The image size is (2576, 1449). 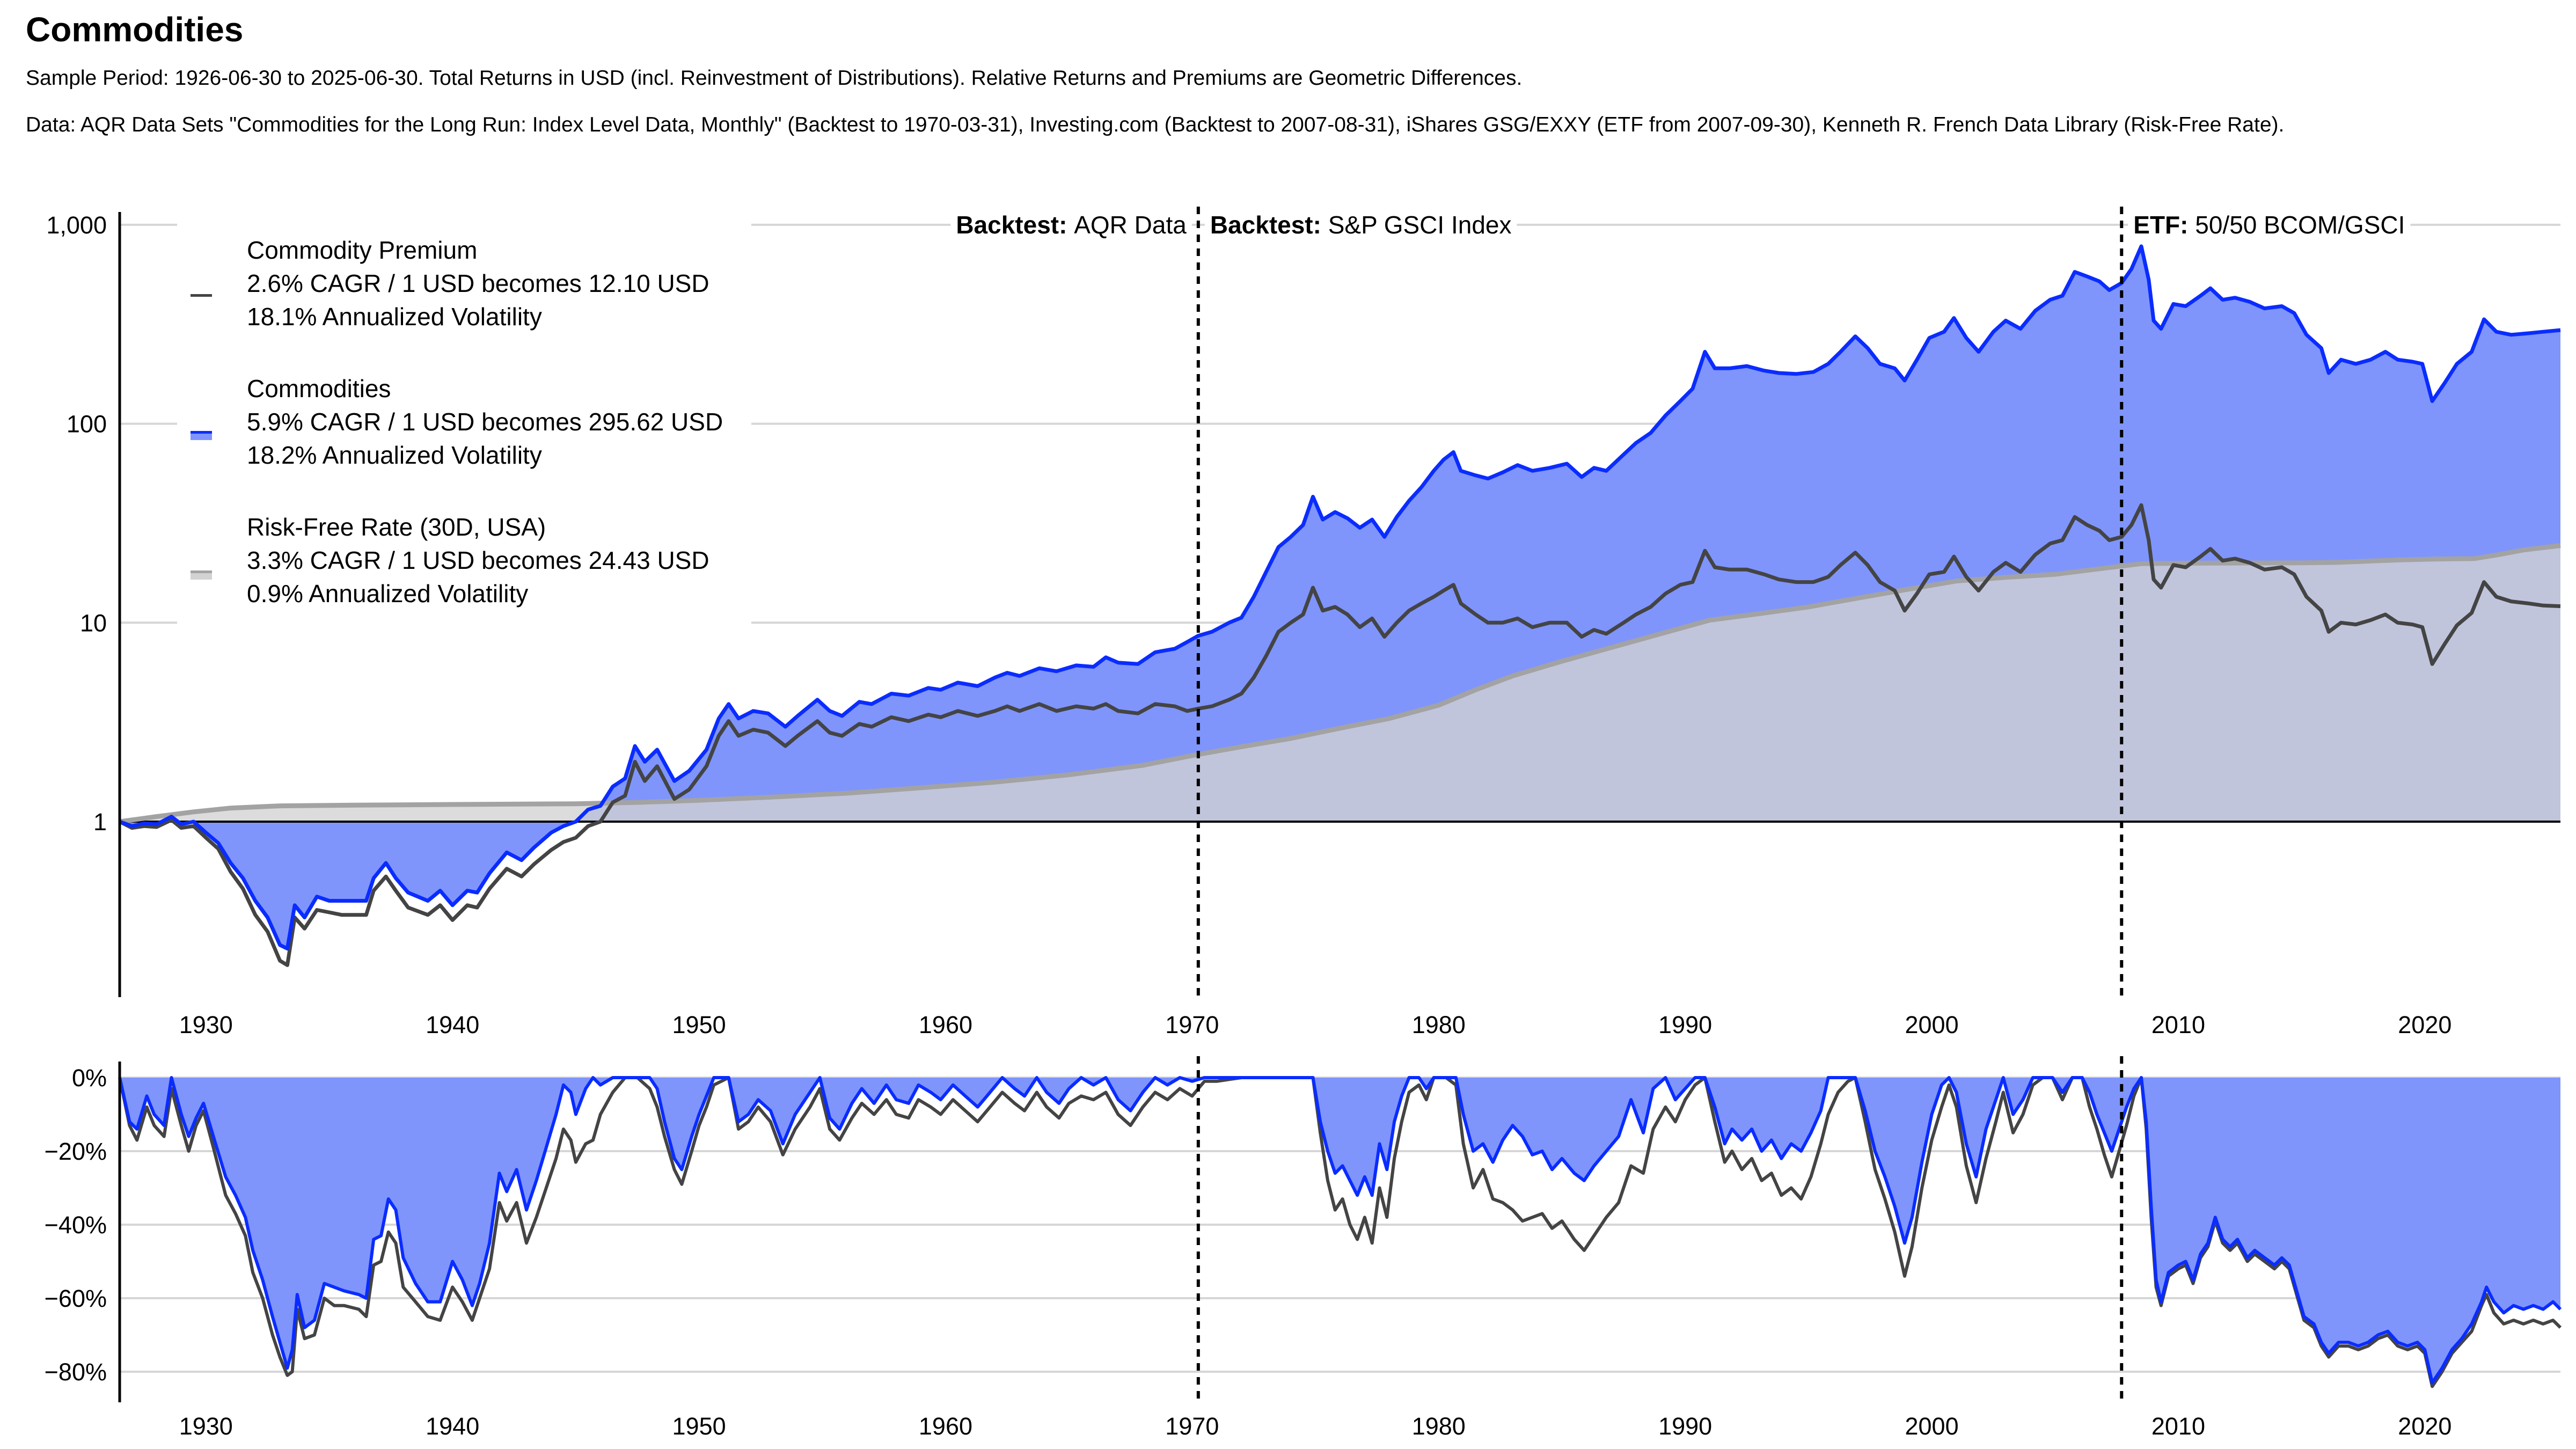 What do you see at coordinates (945, 1426) in the screenshot?
I see `drawdown-x-tick-label: 1960` at bounding box center [945, 1426].